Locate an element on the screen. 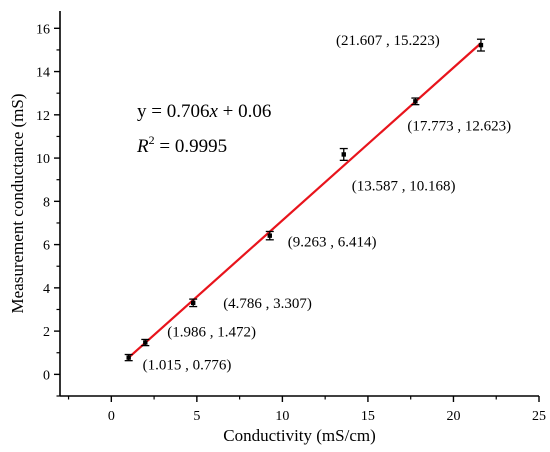 The width and height of the screenshot is (550, 452). r2-superscript: 2 is located at coordinates (152, 140).